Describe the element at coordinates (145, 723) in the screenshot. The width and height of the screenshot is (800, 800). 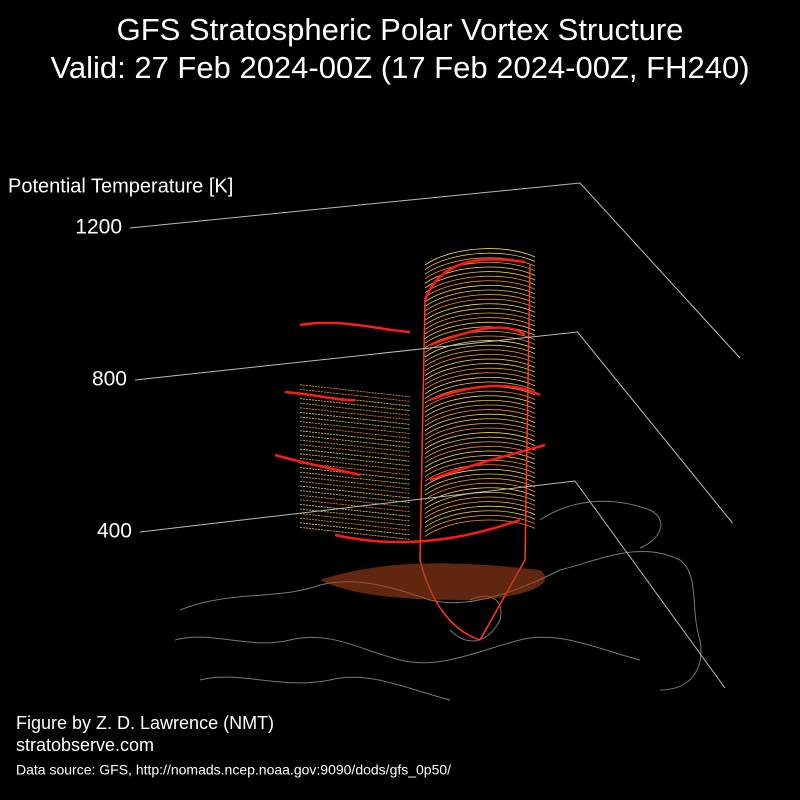
I see `credit-author: Figure by Z. D. Lawrence (NMT)` at that location.